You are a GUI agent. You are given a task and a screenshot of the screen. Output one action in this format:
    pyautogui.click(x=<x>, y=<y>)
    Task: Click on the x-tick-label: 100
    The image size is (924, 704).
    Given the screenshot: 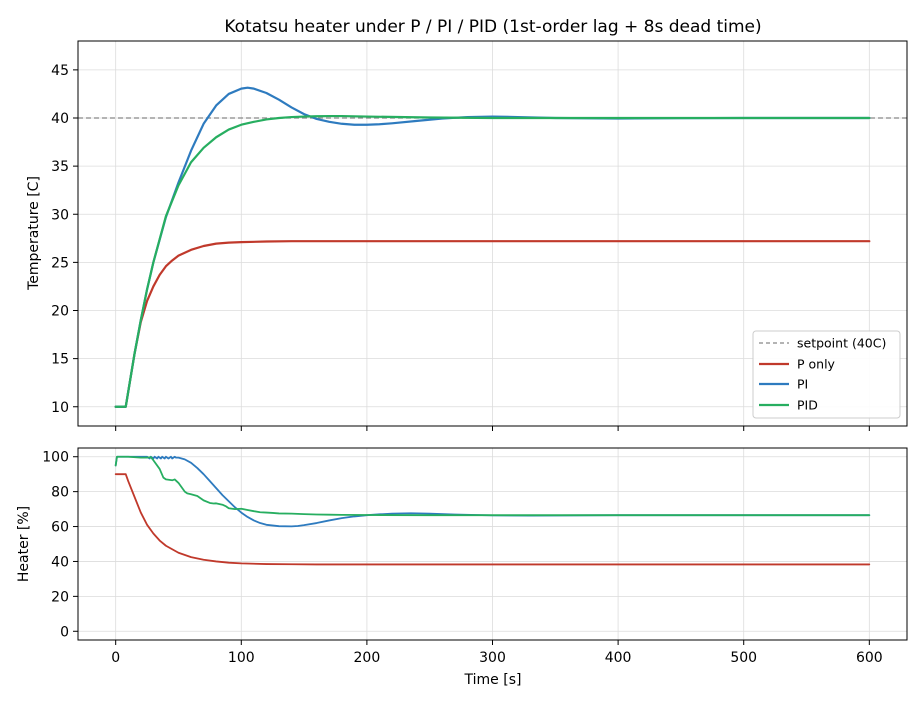 What is the action you would take?
    pyautogui.click(x=241, y=658)
    